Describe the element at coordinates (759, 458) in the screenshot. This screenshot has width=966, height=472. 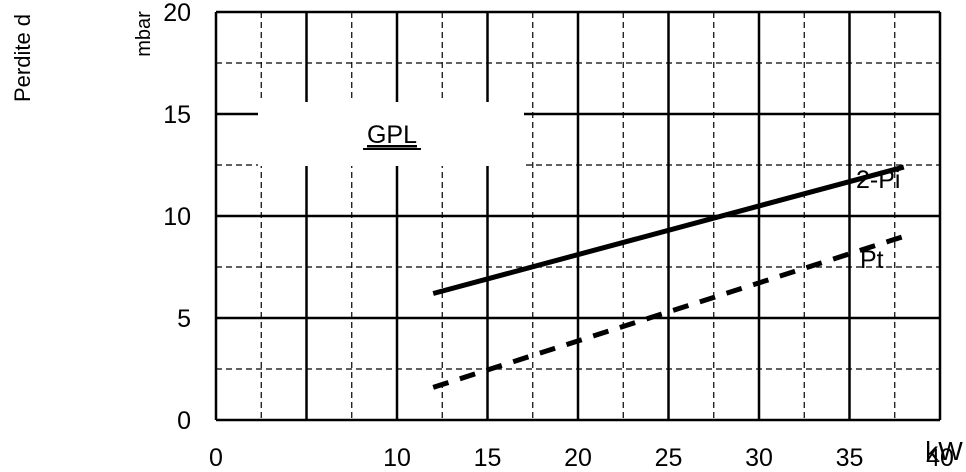
I see `x-tick-label: 30` at that location.